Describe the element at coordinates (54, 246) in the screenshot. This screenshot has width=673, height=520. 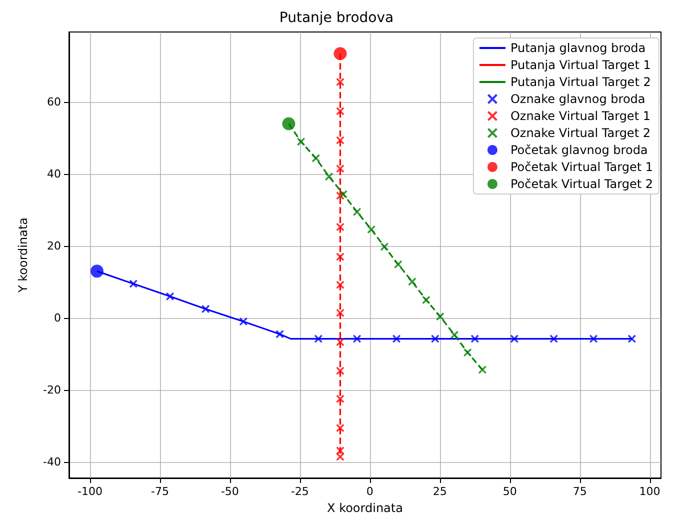
I see `y-tick-label: 20` at that location.